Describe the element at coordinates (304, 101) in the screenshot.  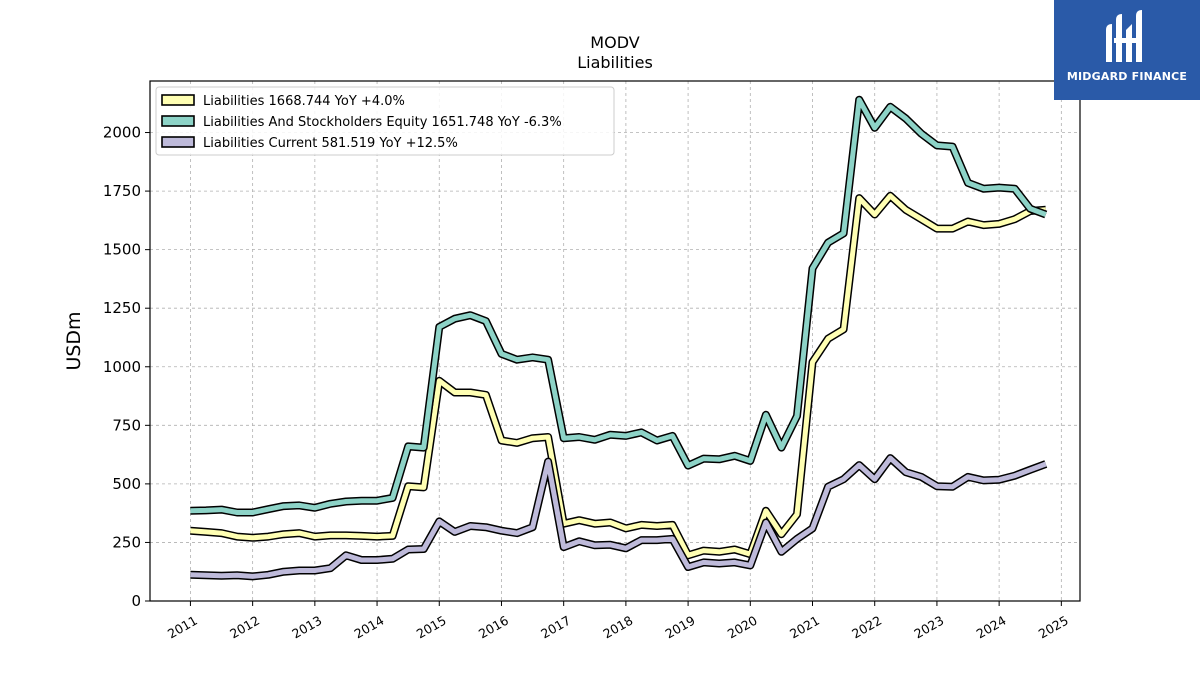
I see `legend-label: Liabilities 1668.744 YoY +4.0%` at that location.